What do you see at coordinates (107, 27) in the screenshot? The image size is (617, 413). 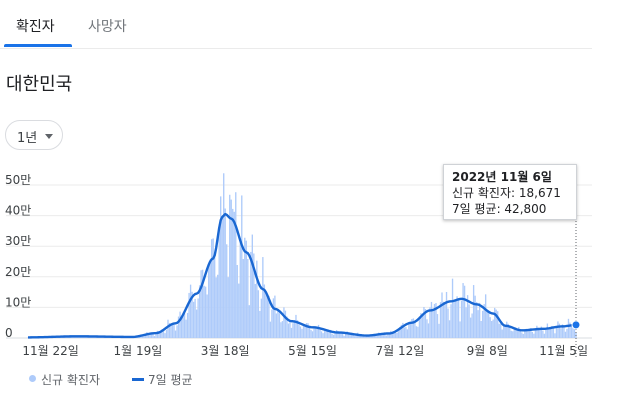 I see `tab-deaths: 사망자` at bounding box center [107, 27].